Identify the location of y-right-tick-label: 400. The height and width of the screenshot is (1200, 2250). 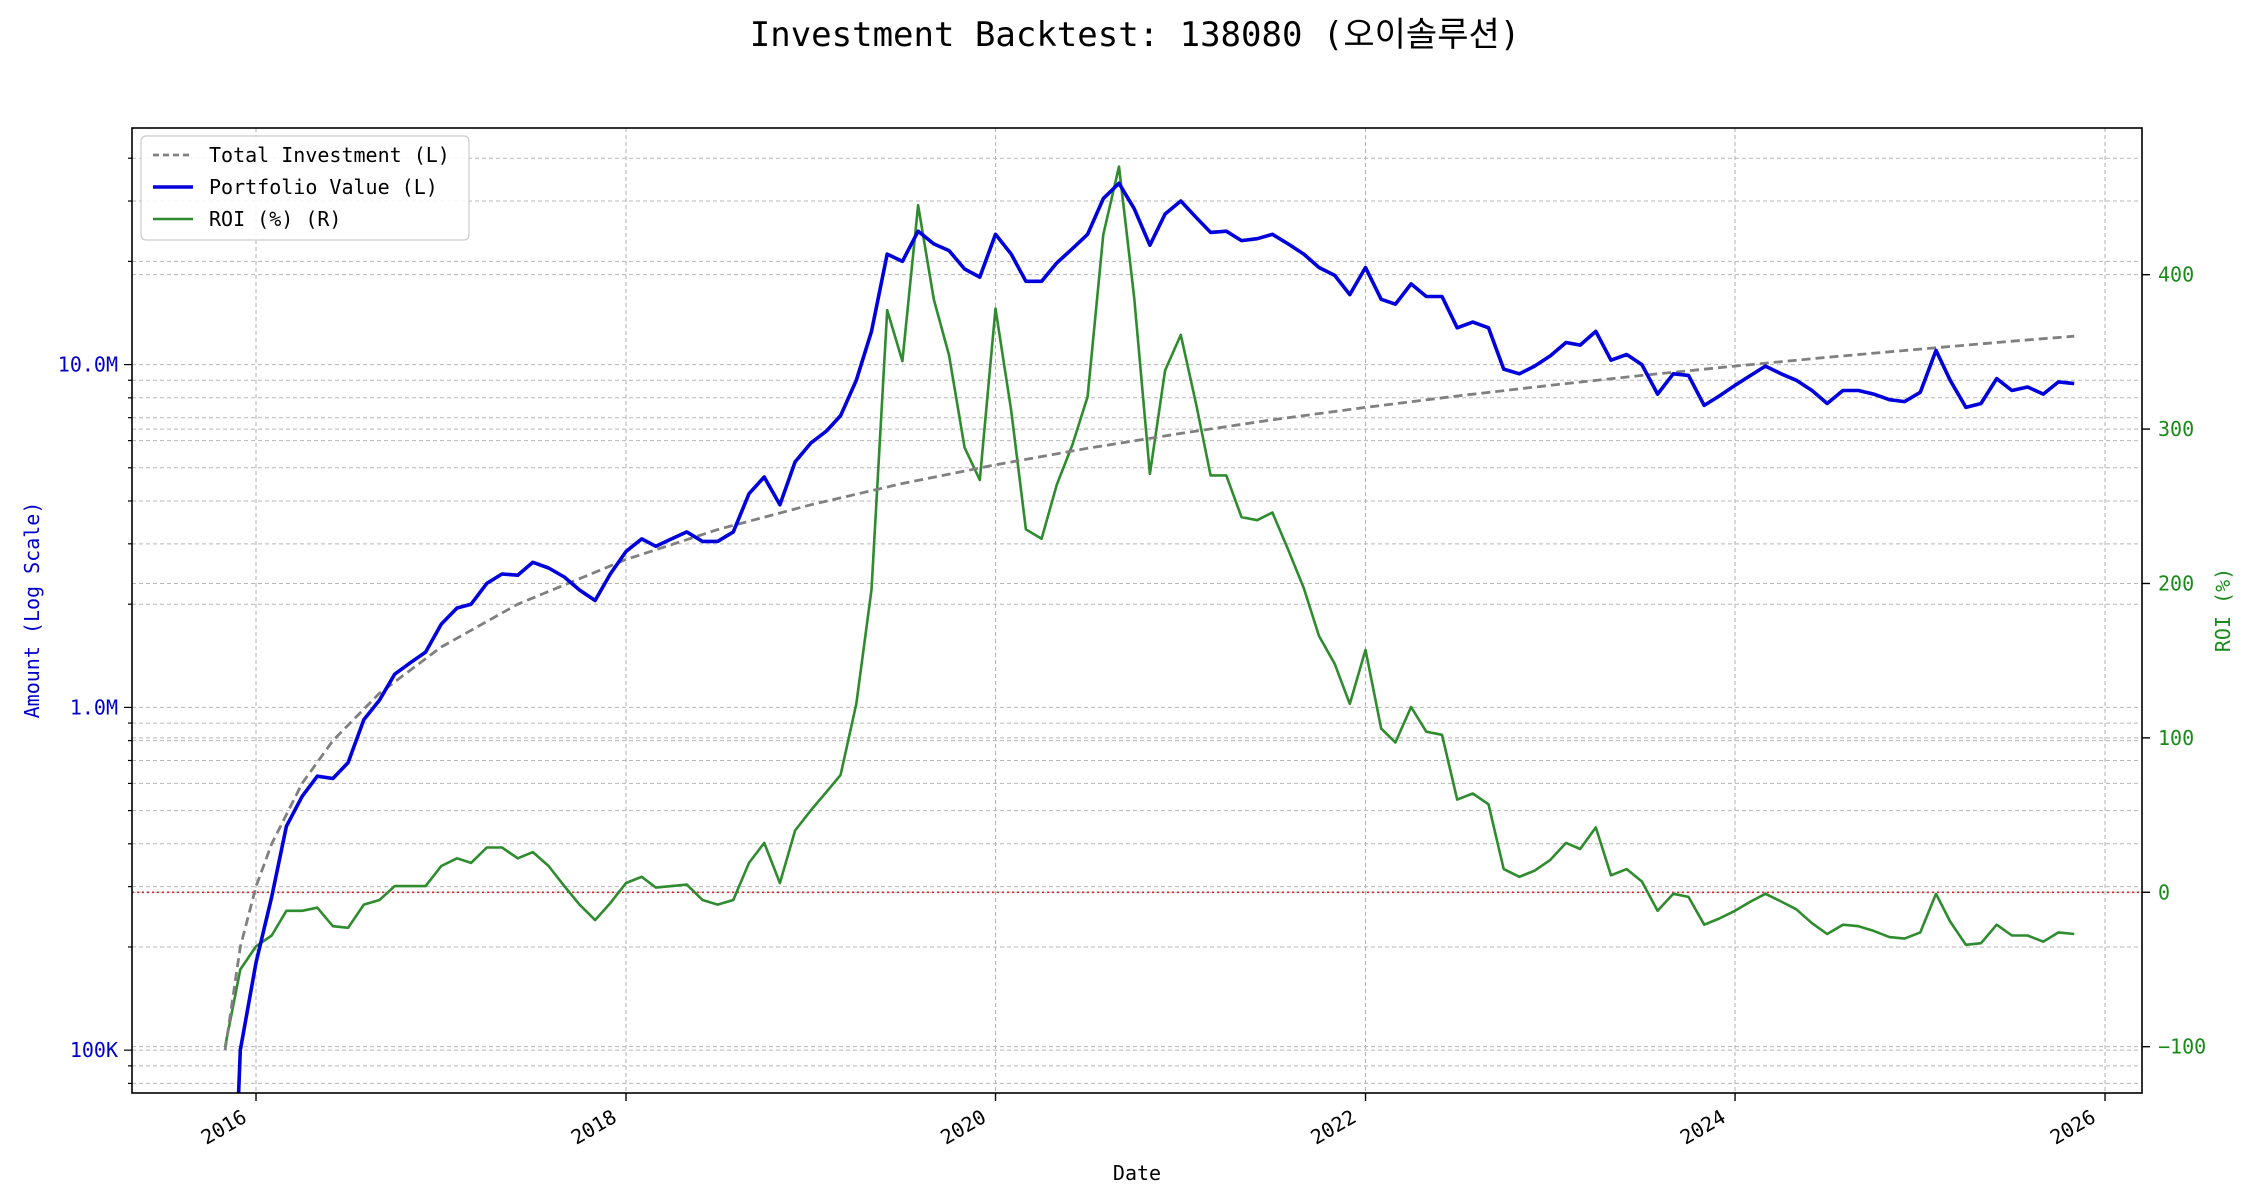
(2176, 275).